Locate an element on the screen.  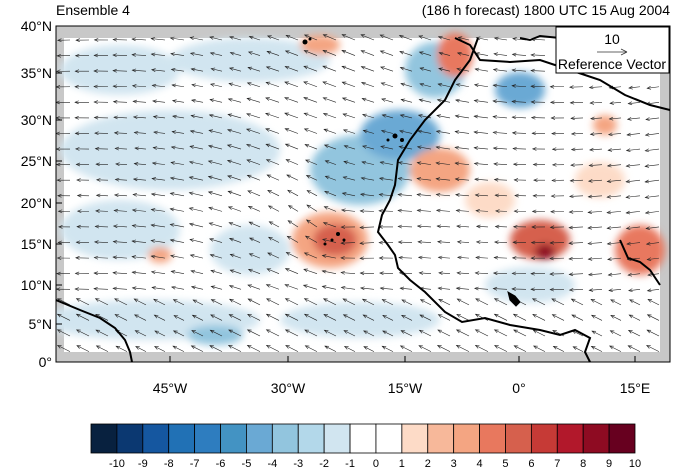
colorbar-label: 2 is located at coordinates (428, 464).